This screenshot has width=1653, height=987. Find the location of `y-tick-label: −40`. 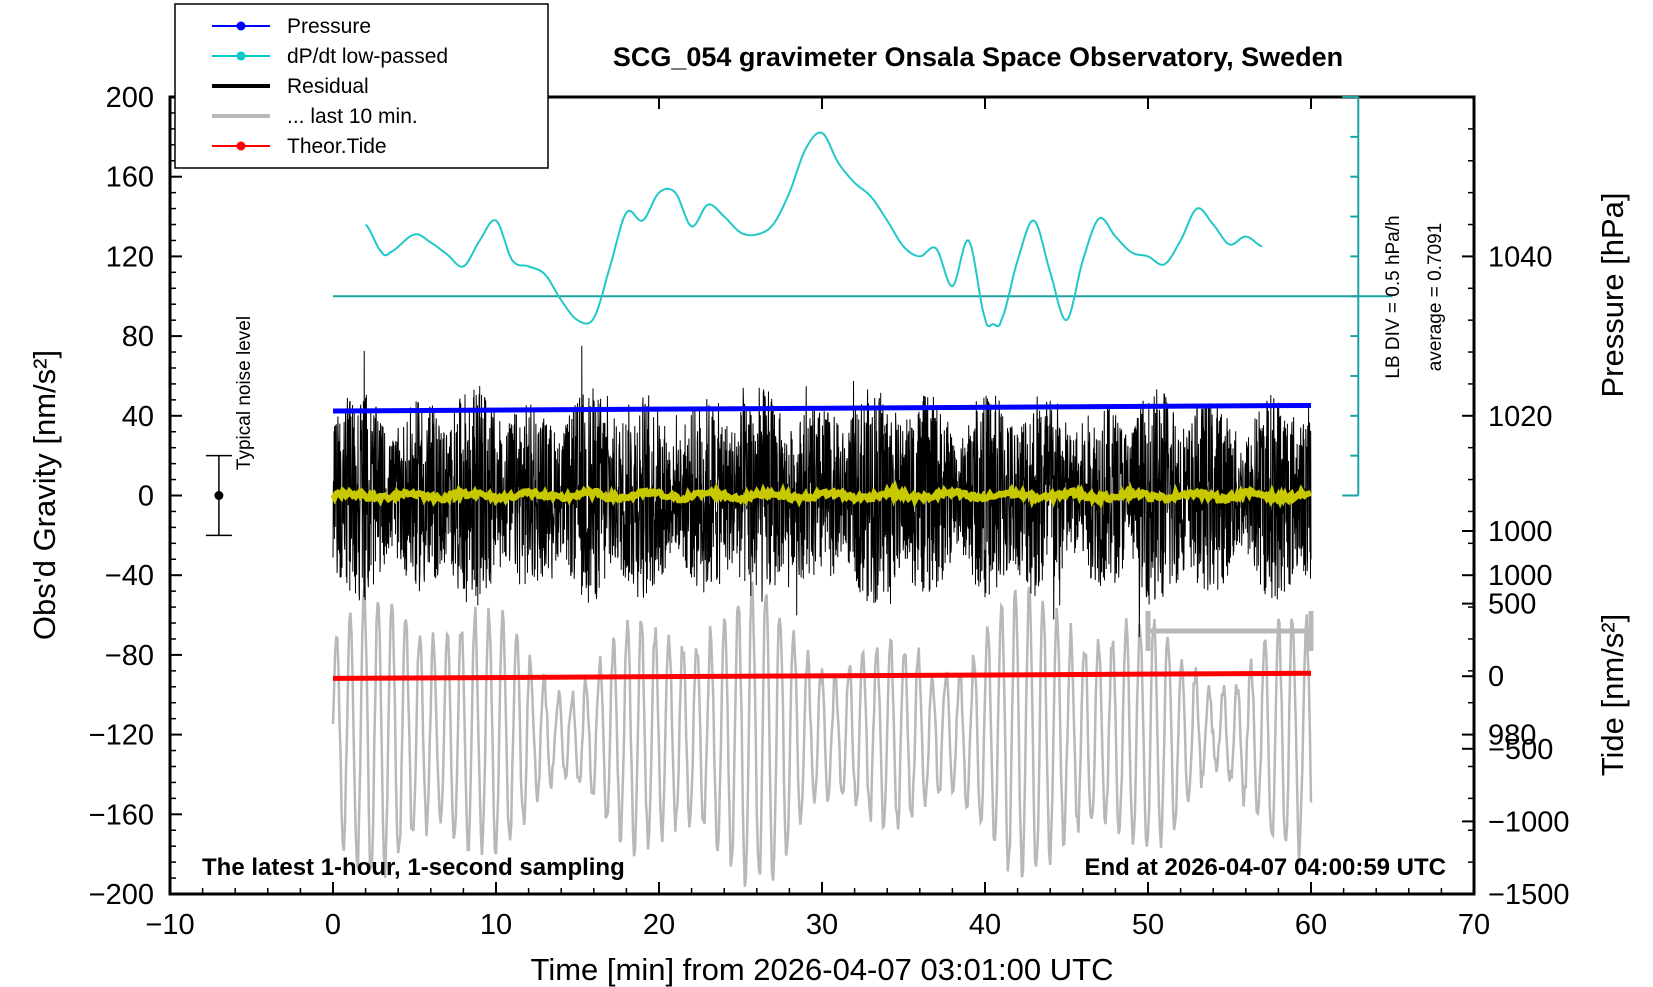

y-tick-label: −40 is located at coordinates (129, 576).